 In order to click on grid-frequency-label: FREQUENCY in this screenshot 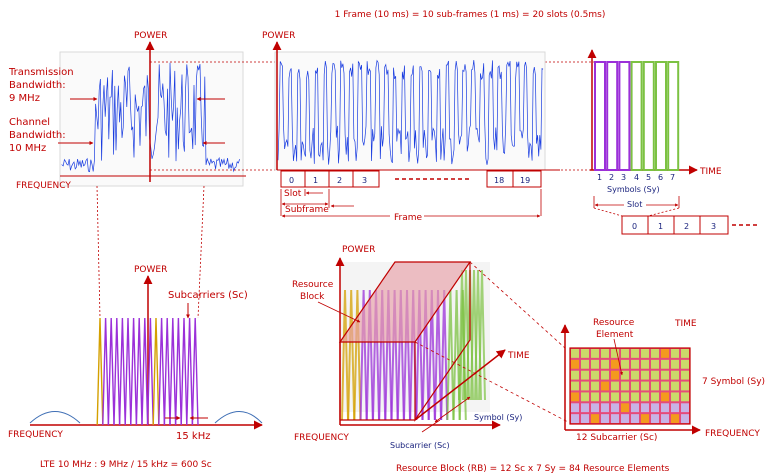, I will do `click(732, 434)`.